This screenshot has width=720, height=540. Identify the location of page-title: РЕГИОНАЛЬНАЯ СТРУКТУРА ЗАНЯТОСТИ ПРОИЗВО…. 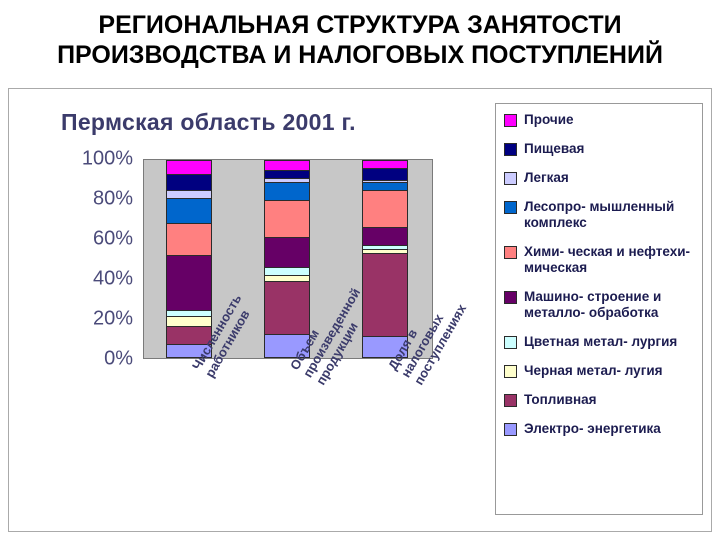
(360, 40).